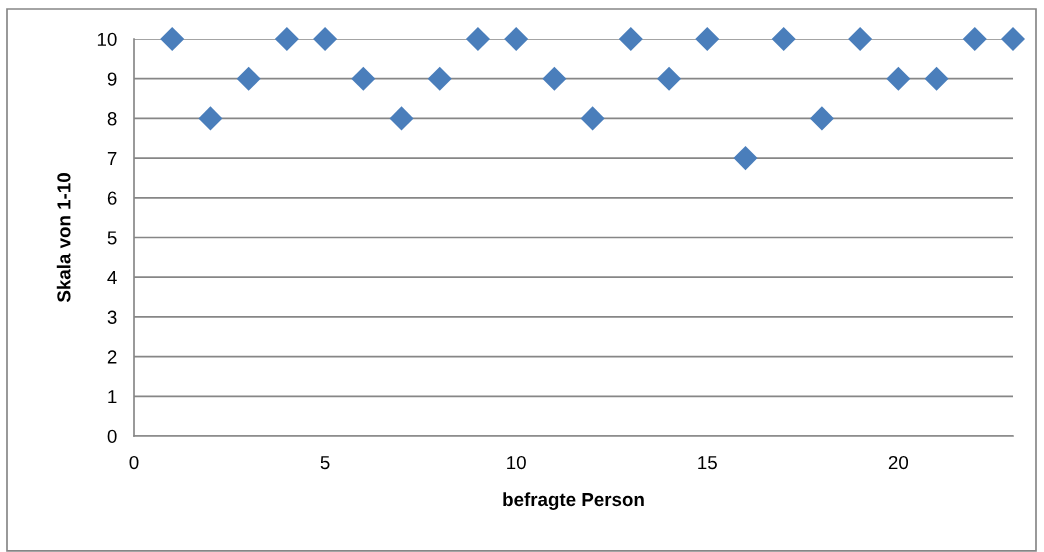  I want to click on x-tick-label: 10, so click(516, 462).